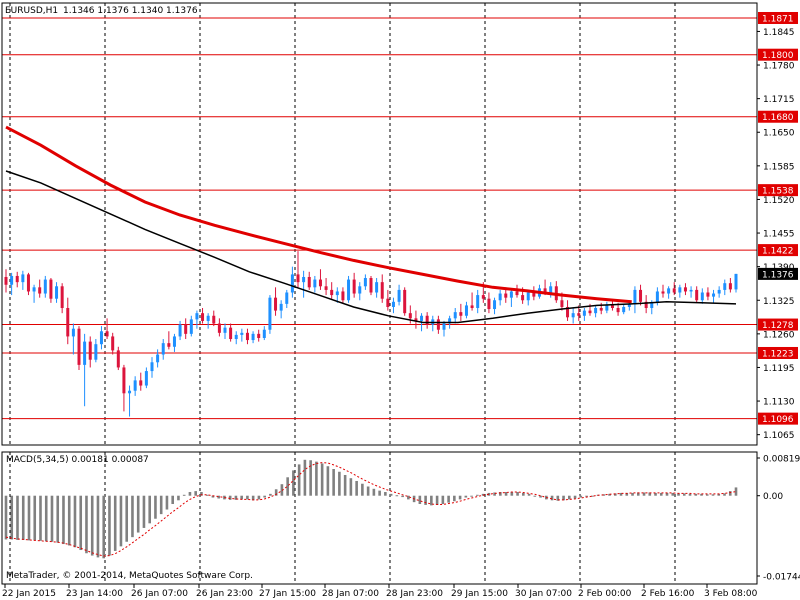 This screenshot has height=600, width=800. I want to click on macd-label: MACD(5,34,5) 0.00181 0.00087, so click(77, 460).